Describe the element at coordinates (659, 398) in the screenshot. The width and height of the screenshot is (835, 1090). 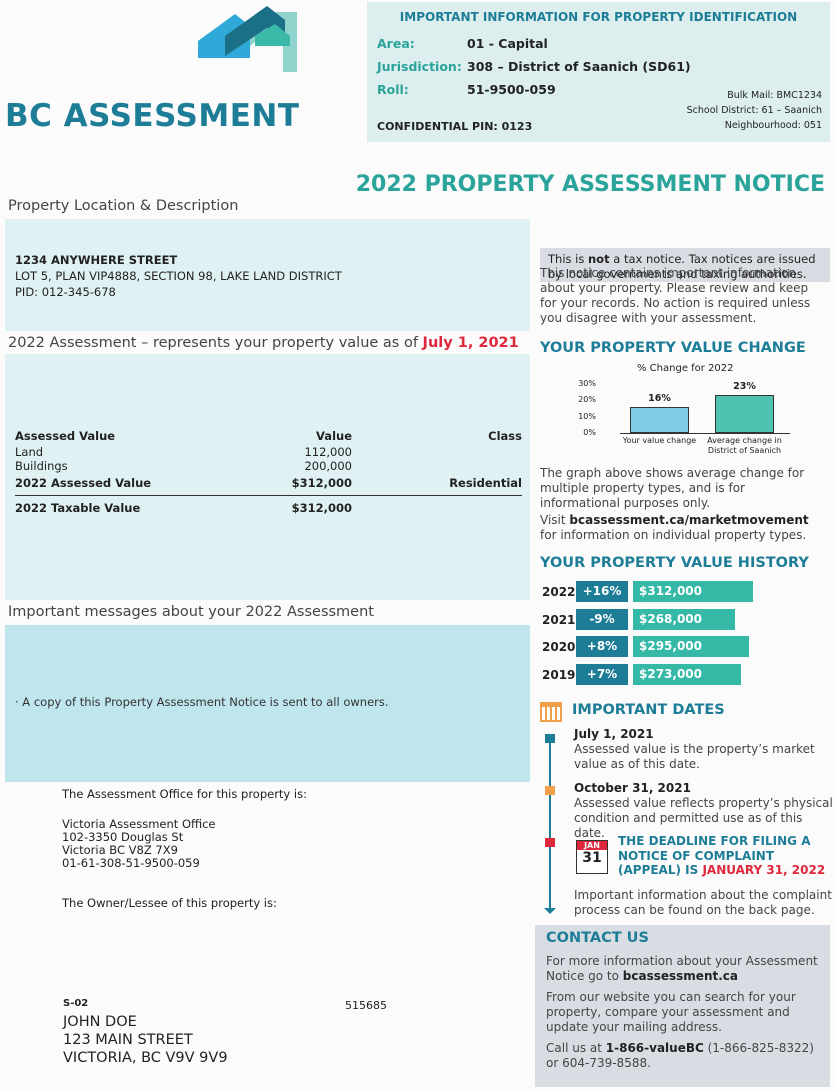
I see `value-label: 16%` at that location.